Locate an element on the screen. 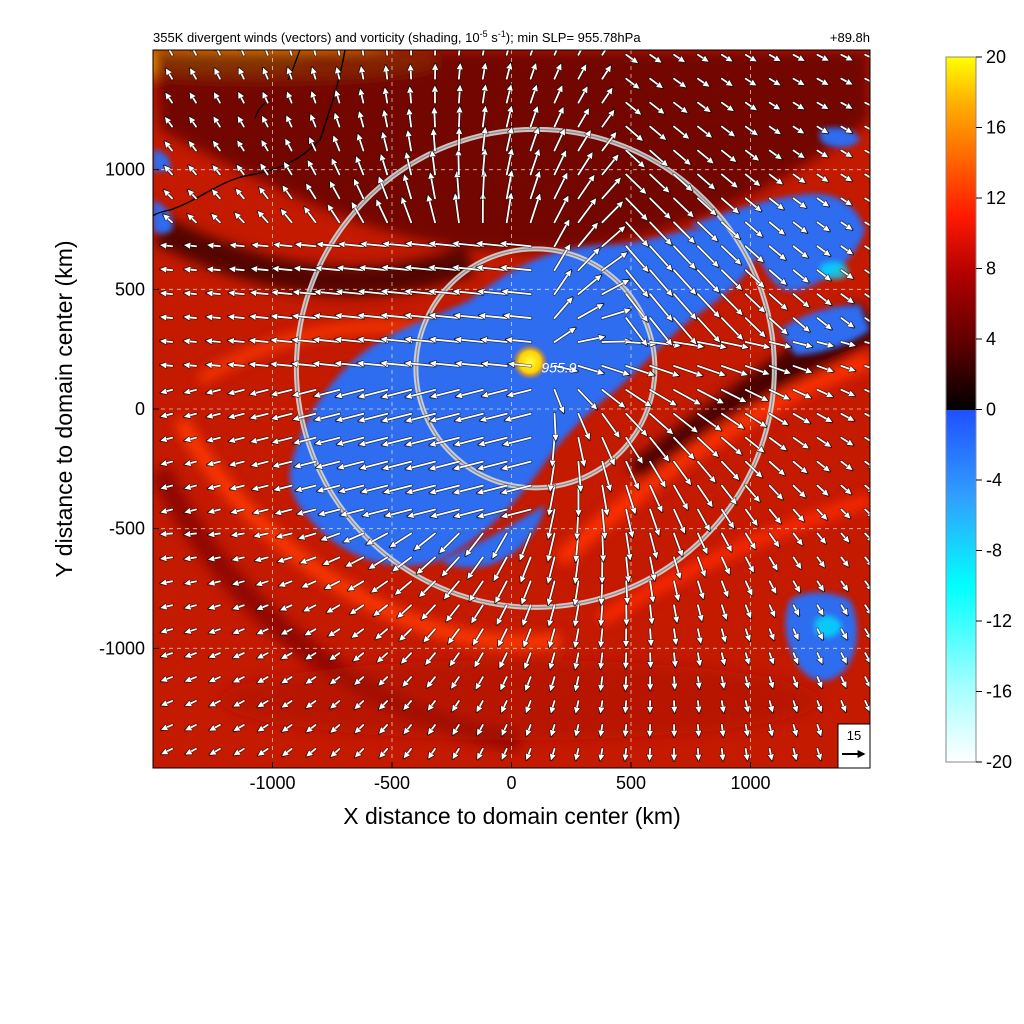 The height and width of the screenshot is (1024, 1024). y-tick-label: -500 is located at coordinates (127, 529).